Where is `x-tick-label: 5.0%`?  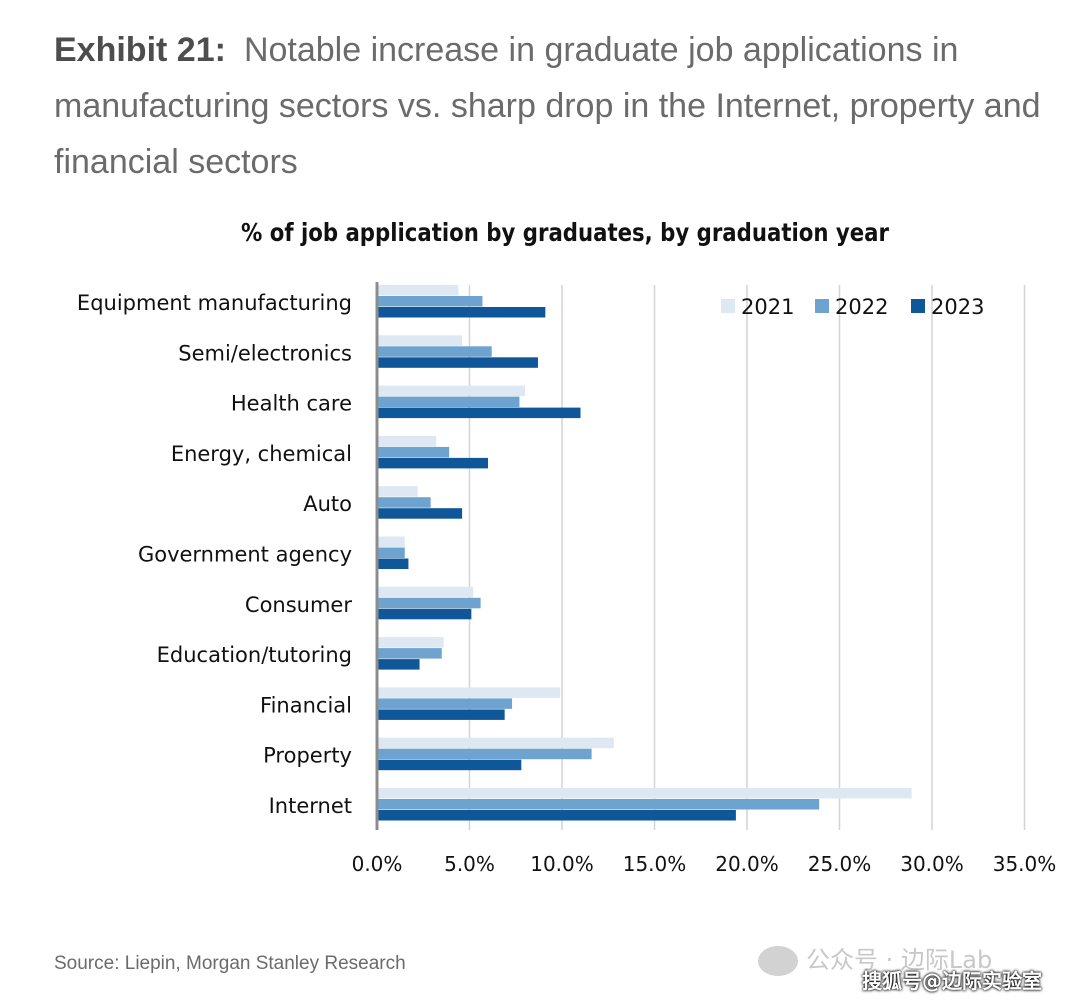
x-tick-label: 5.0% is located at coordinates (469, 864).